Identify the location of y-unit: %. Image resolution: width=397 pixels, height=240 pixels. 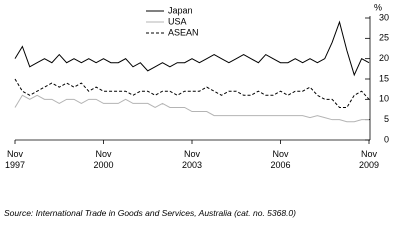
(378, 7).